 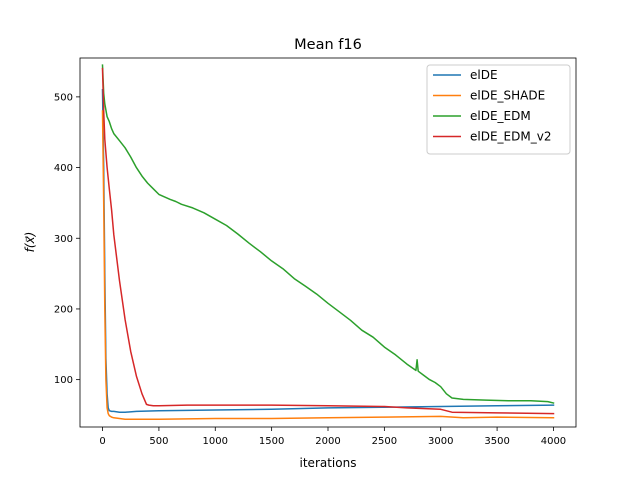 What do you see at coordinates (440, 441) in the screenshot?
I see `x-tick-label: 3000` at bounding box center [440, 441].